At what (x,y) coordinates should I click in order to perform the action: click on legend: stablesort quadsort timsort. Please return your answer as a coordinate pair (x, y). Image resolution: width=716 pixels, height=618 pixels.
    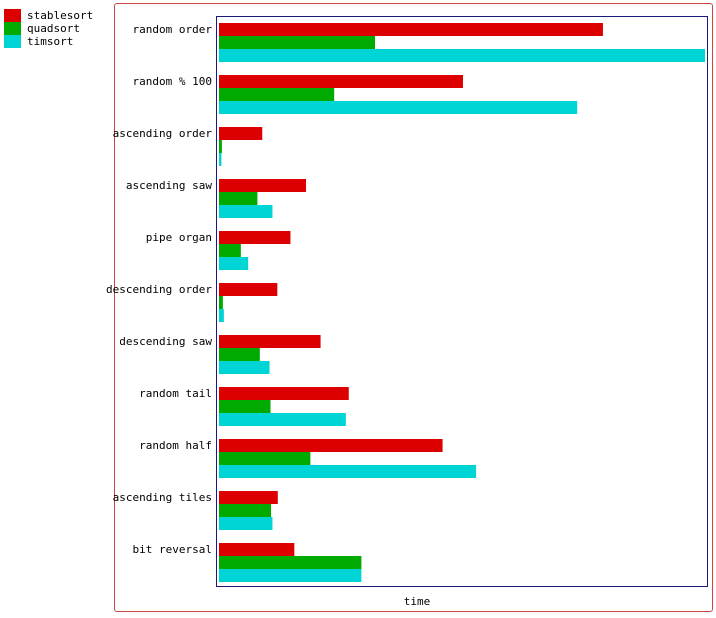
    Looking at the image, I should click on (48, 28).